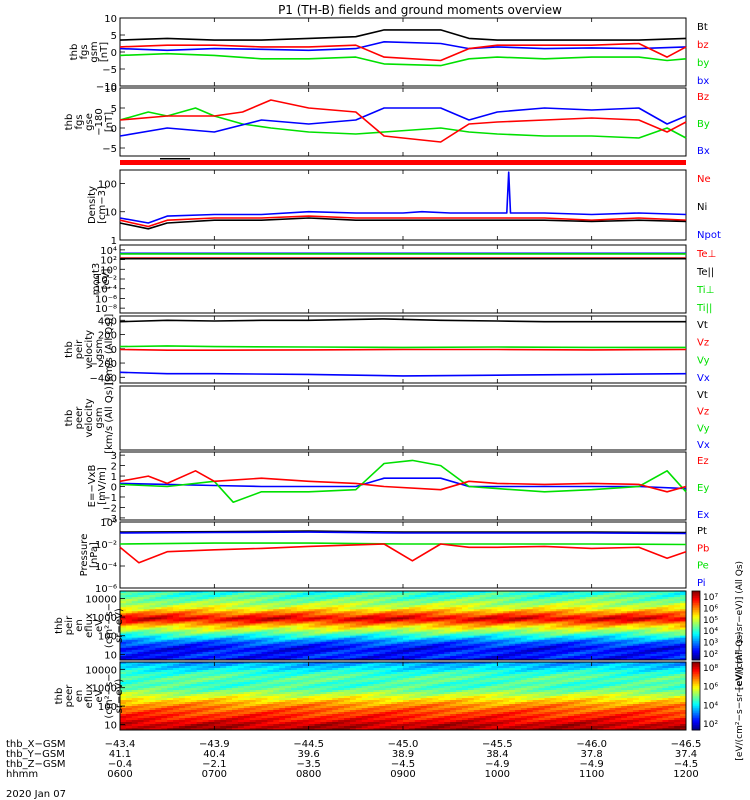 This screenshot has height=800, width=750. What do you see at coordinates (114, 477) in the screenshot?
I see `y-tick-label: 1` at bounding box center [114, 477].